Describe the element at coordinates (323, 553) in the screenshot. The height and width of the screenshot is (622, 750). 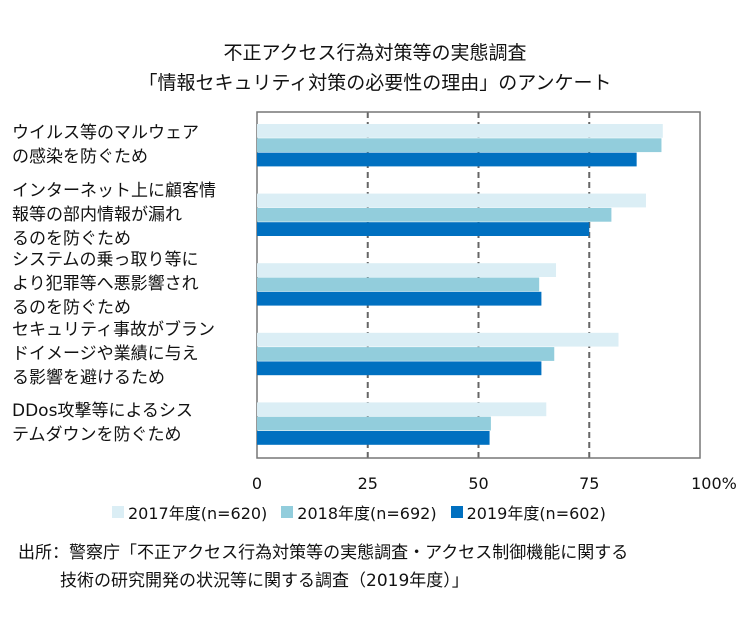
I see `source-line1: 出所：警察庁「不正アクセス行為対策等の実態調査・アクセス制御機能に関する` at that location.